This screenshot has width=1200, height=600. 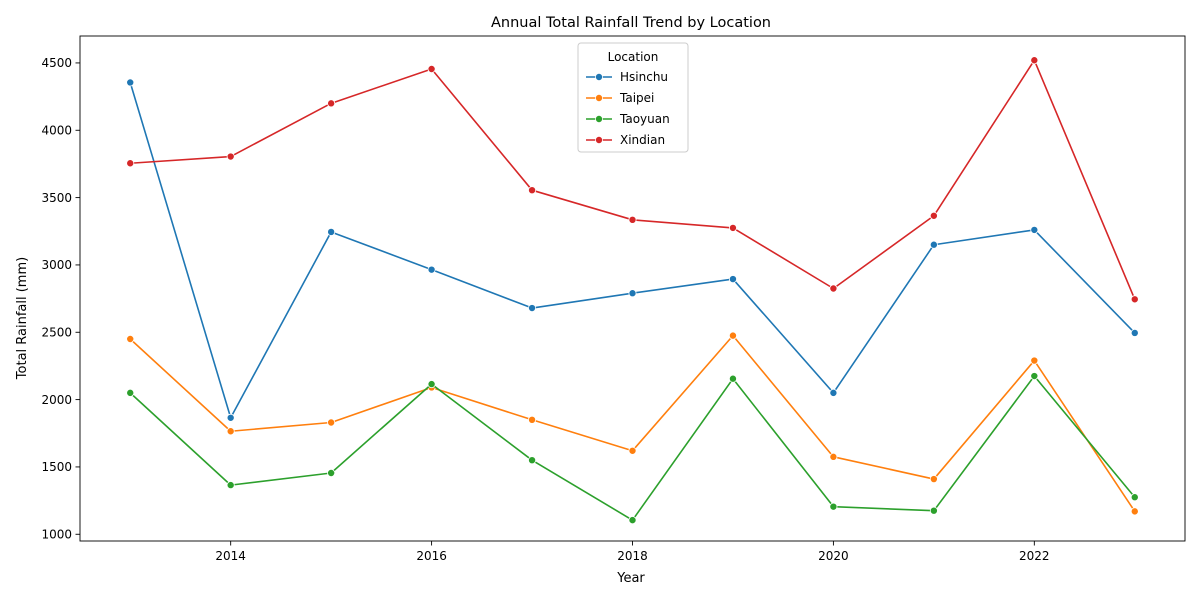 I want to click on legend: Location Hsinchu Taipei Taoyuan Xindian, so click(x=633, y=97).